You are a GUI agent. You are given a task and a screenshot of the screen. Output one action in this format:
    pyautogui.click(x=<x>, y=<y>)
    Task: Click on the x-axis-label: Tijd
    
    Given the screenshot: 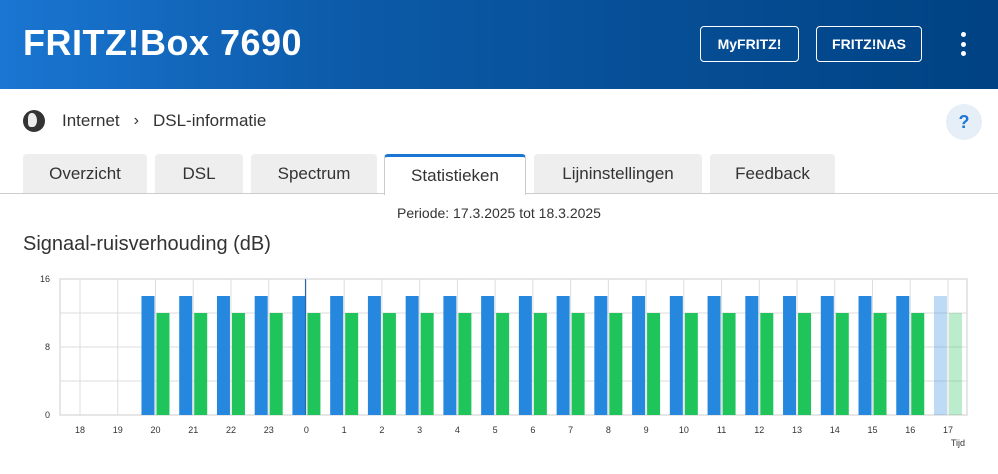 What is the action you would take?
    pyautogui.click(x=958, y=443)
    